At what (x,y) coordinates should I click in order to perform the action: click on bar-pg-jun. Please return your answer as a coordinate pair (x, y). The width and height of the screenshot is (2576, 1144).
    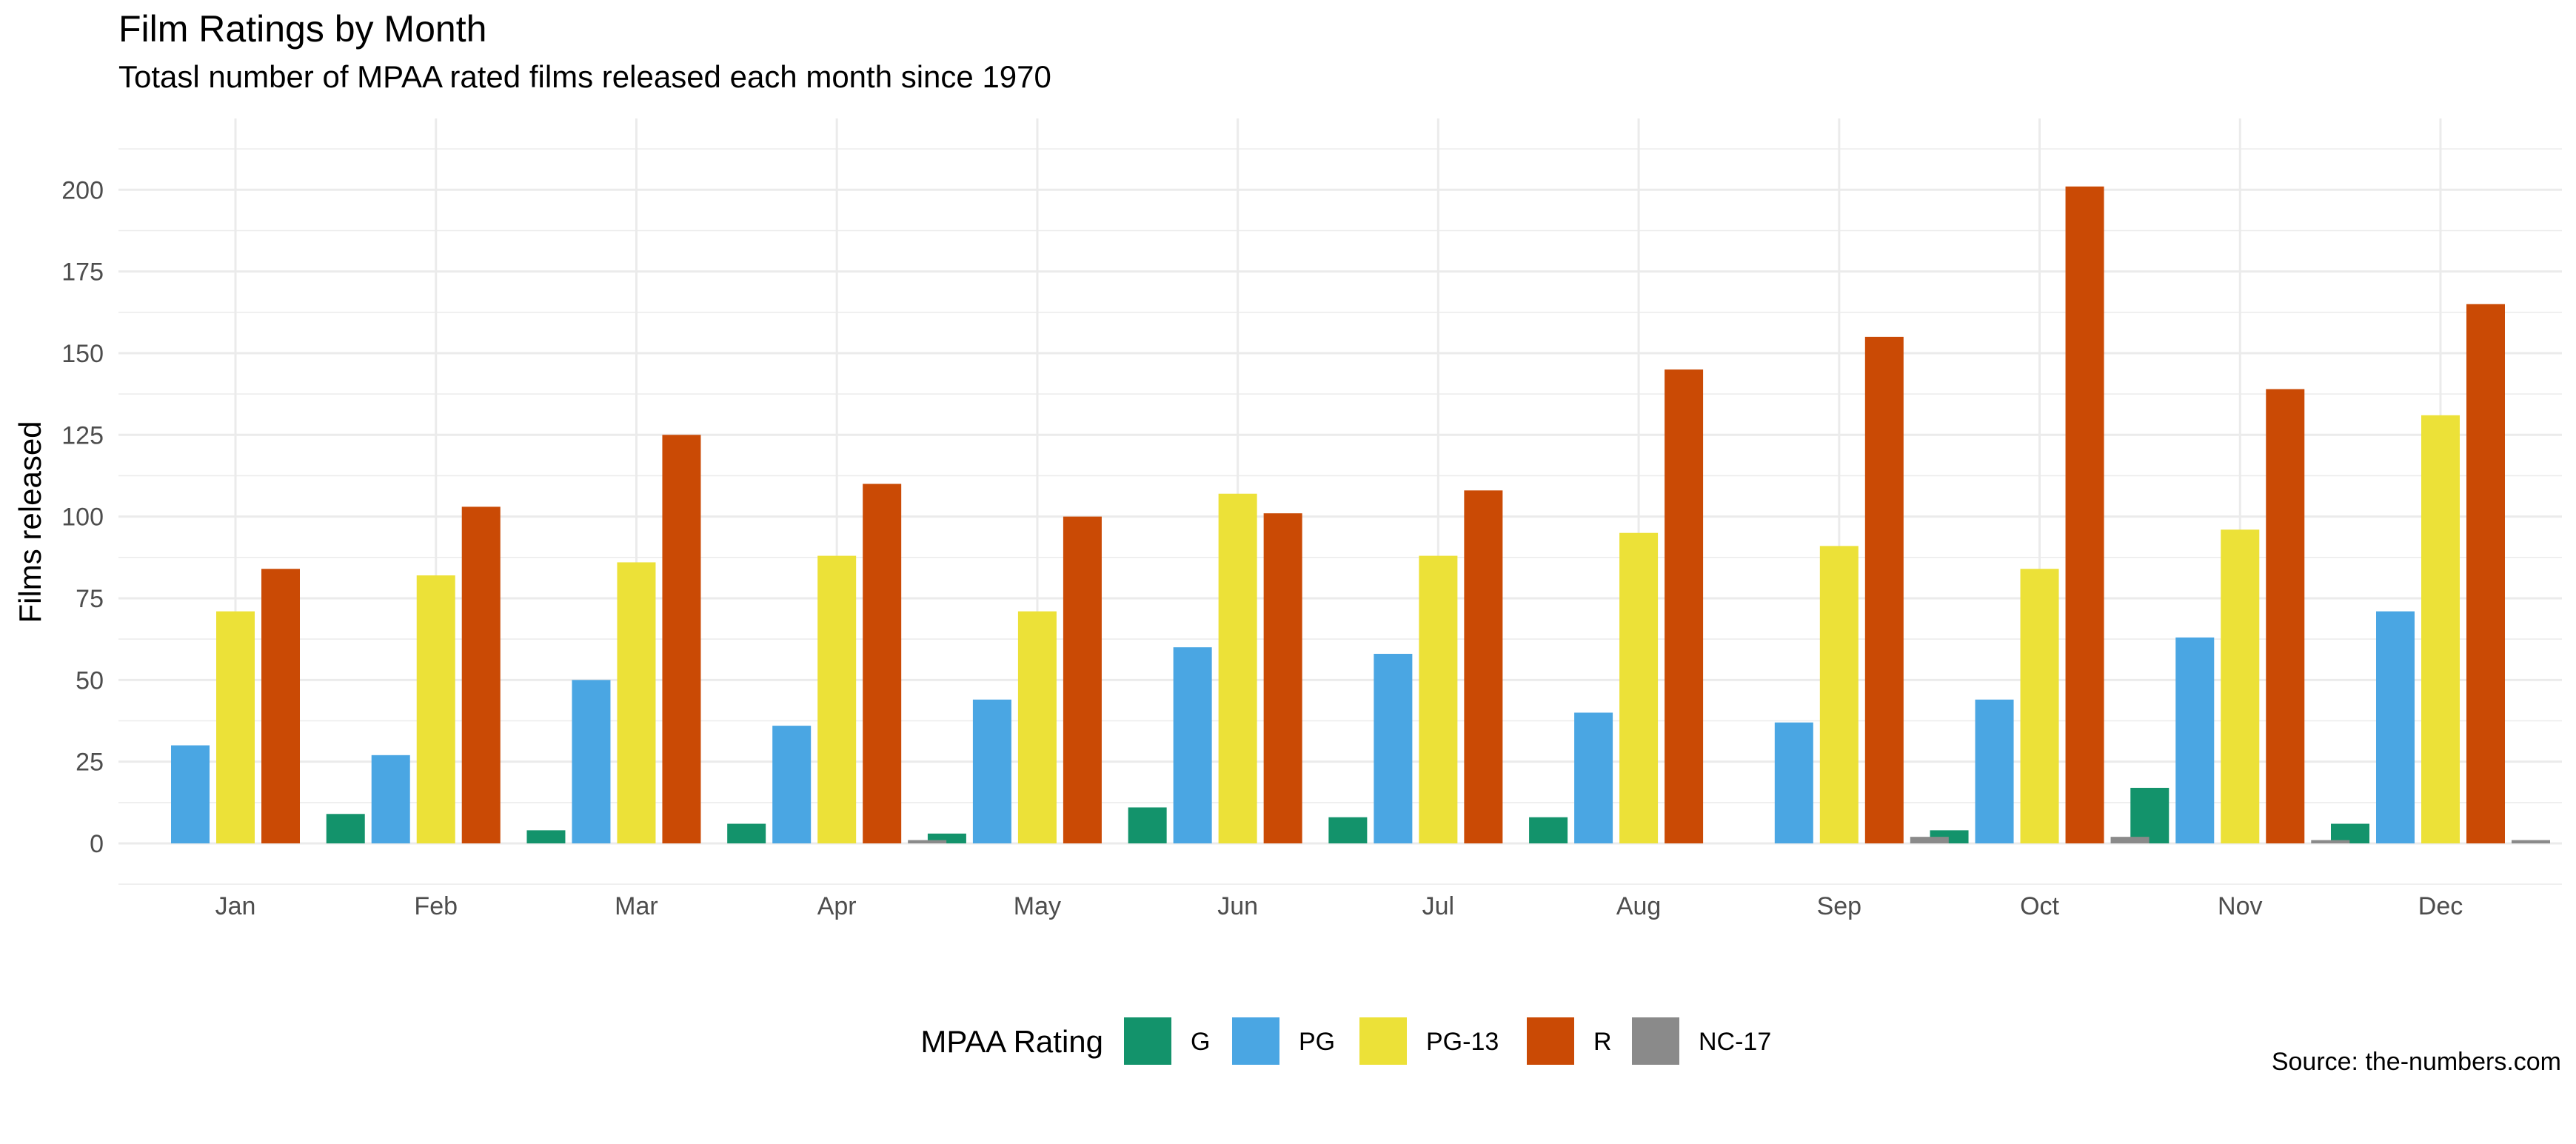
    Looking at the image, I should click on (1192, 745).